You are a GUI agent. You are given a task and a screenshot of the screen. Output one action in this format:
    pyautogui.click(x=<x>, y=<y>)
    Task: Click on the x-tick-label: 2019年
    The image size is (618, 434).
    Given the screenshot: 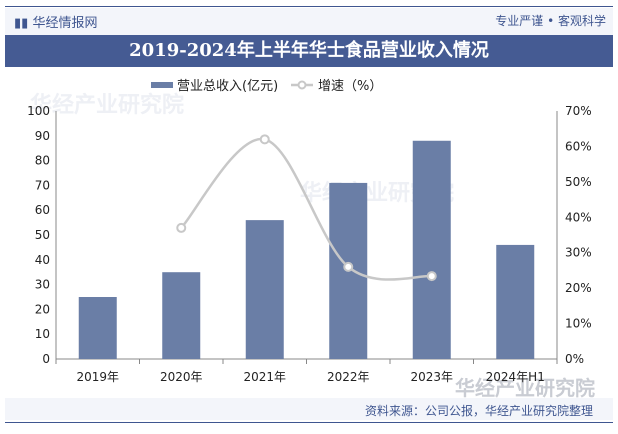 What is the action you would take?
    pyautogui.click(x=97, y=377)
    